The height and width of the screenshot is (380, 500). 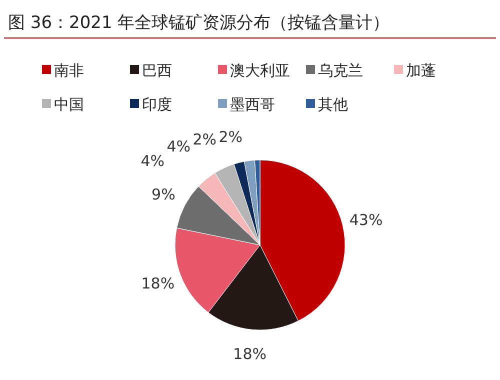 I want to click on legend-label: 印度, so click(x=157, y=104).